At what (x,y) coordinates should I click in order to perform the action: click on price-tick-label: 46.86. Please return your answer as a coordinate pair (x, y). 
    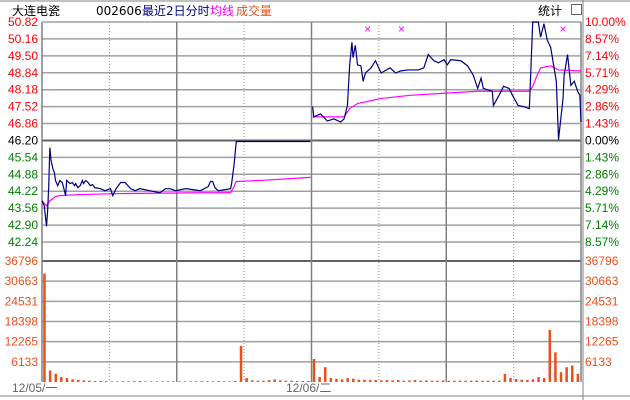
    Looking at the image, I should click on (23, 124).